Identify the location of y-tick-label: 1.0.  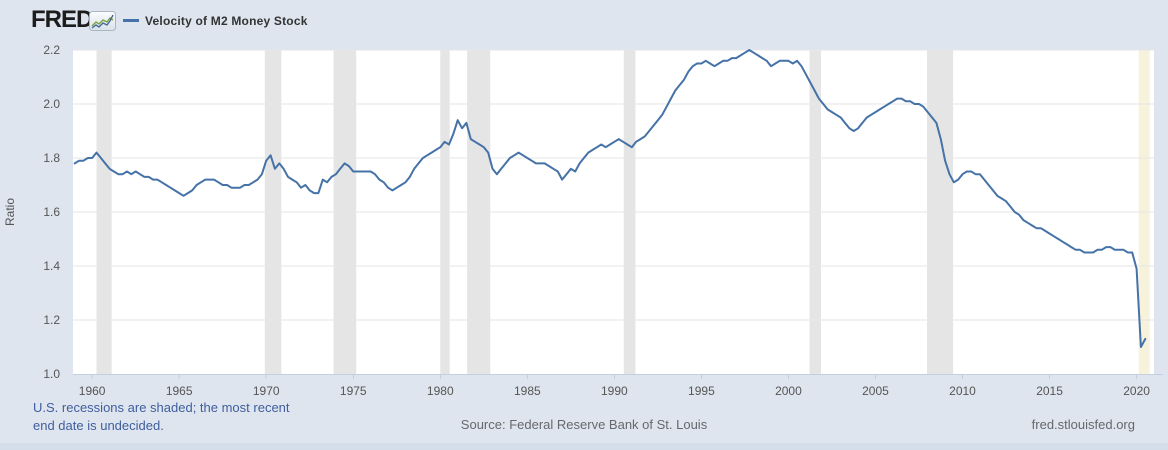
(51, 374).